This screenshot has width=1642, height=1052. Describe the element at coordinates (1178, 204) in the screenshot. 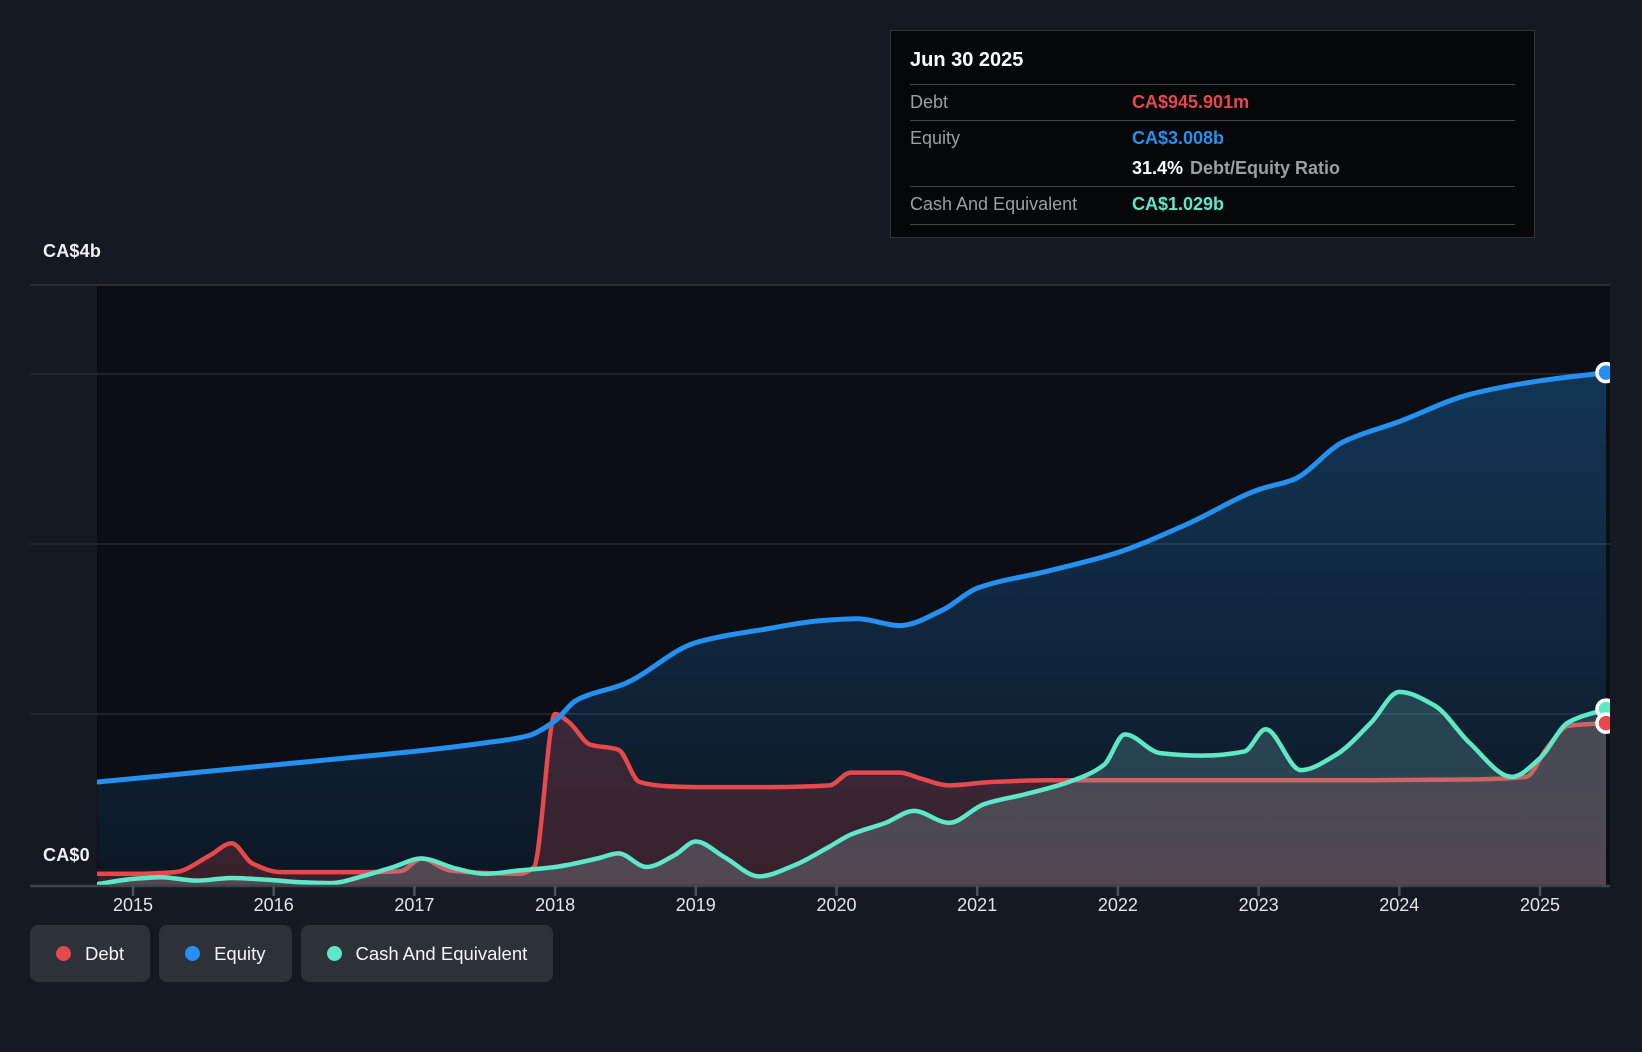

I see `tooltip-cash-value: CA$1.029b` at that location.